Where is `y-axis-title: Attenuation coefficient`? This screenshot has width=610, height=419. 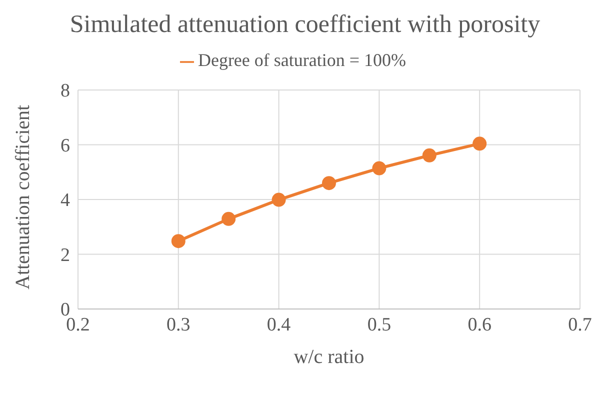 y-axis-title: Attenuation coefficient is located at coordinates (23, 197).